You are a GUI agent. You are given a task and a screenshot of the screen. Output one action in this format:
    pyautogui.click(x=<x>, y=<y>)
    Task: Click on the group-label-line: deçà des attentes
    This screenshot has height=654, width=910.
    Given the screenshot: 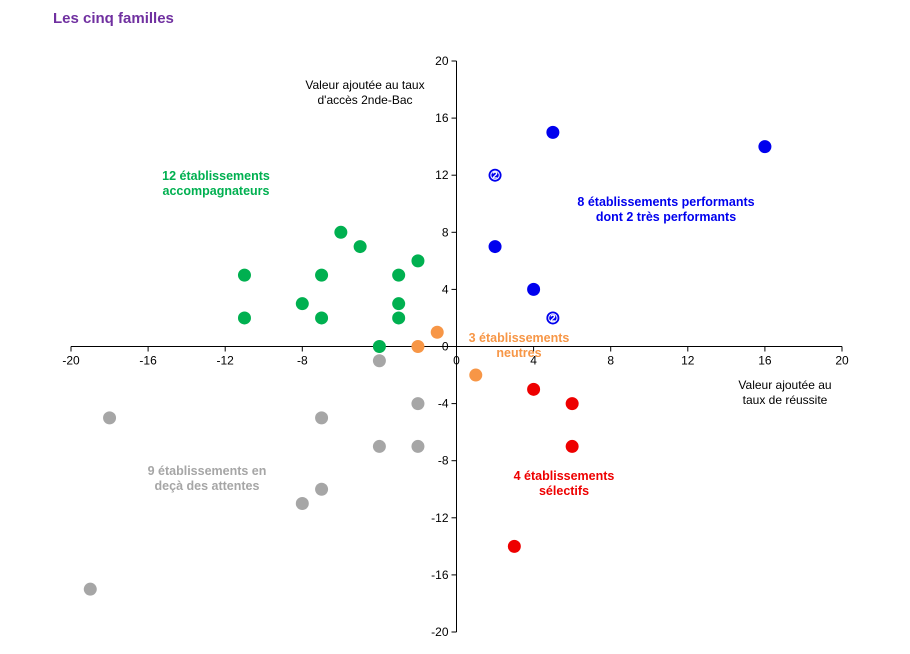 What is the action you would take?
    pyautogui.click(x=207, y=486)
    